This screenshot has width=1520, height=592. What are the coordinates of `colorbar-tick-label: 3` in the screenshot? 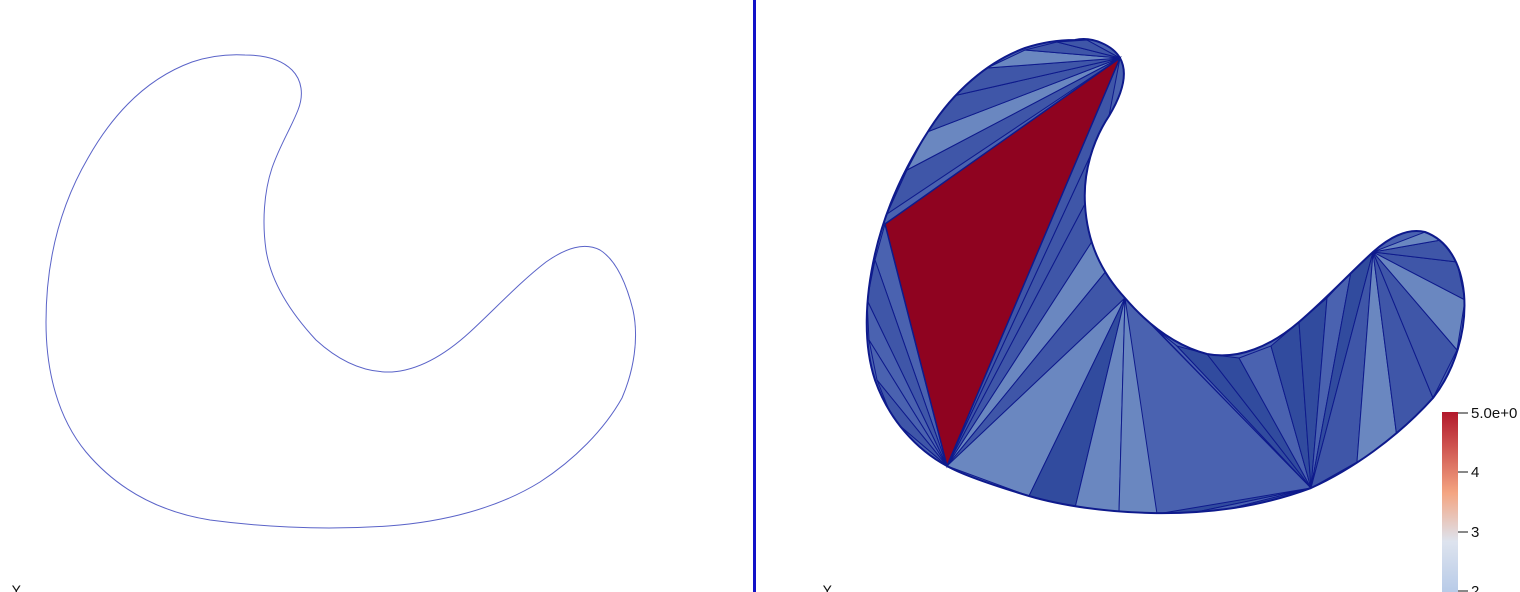 It's located at (1475, 532).